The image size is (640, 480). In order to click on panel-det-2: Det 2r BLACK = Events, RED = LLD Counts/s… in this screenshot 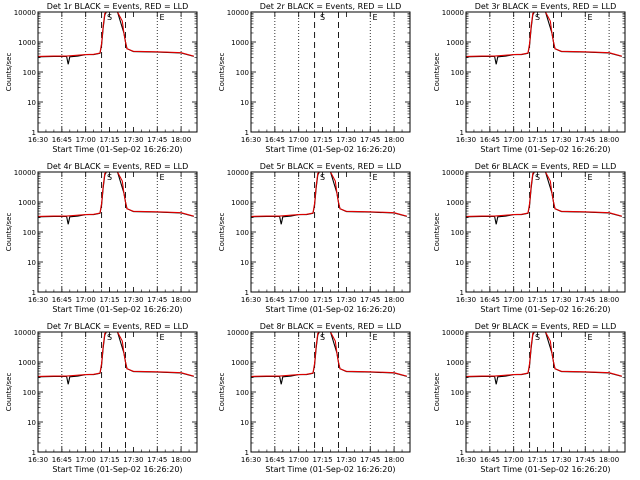, I will do `click(314, 78)`.